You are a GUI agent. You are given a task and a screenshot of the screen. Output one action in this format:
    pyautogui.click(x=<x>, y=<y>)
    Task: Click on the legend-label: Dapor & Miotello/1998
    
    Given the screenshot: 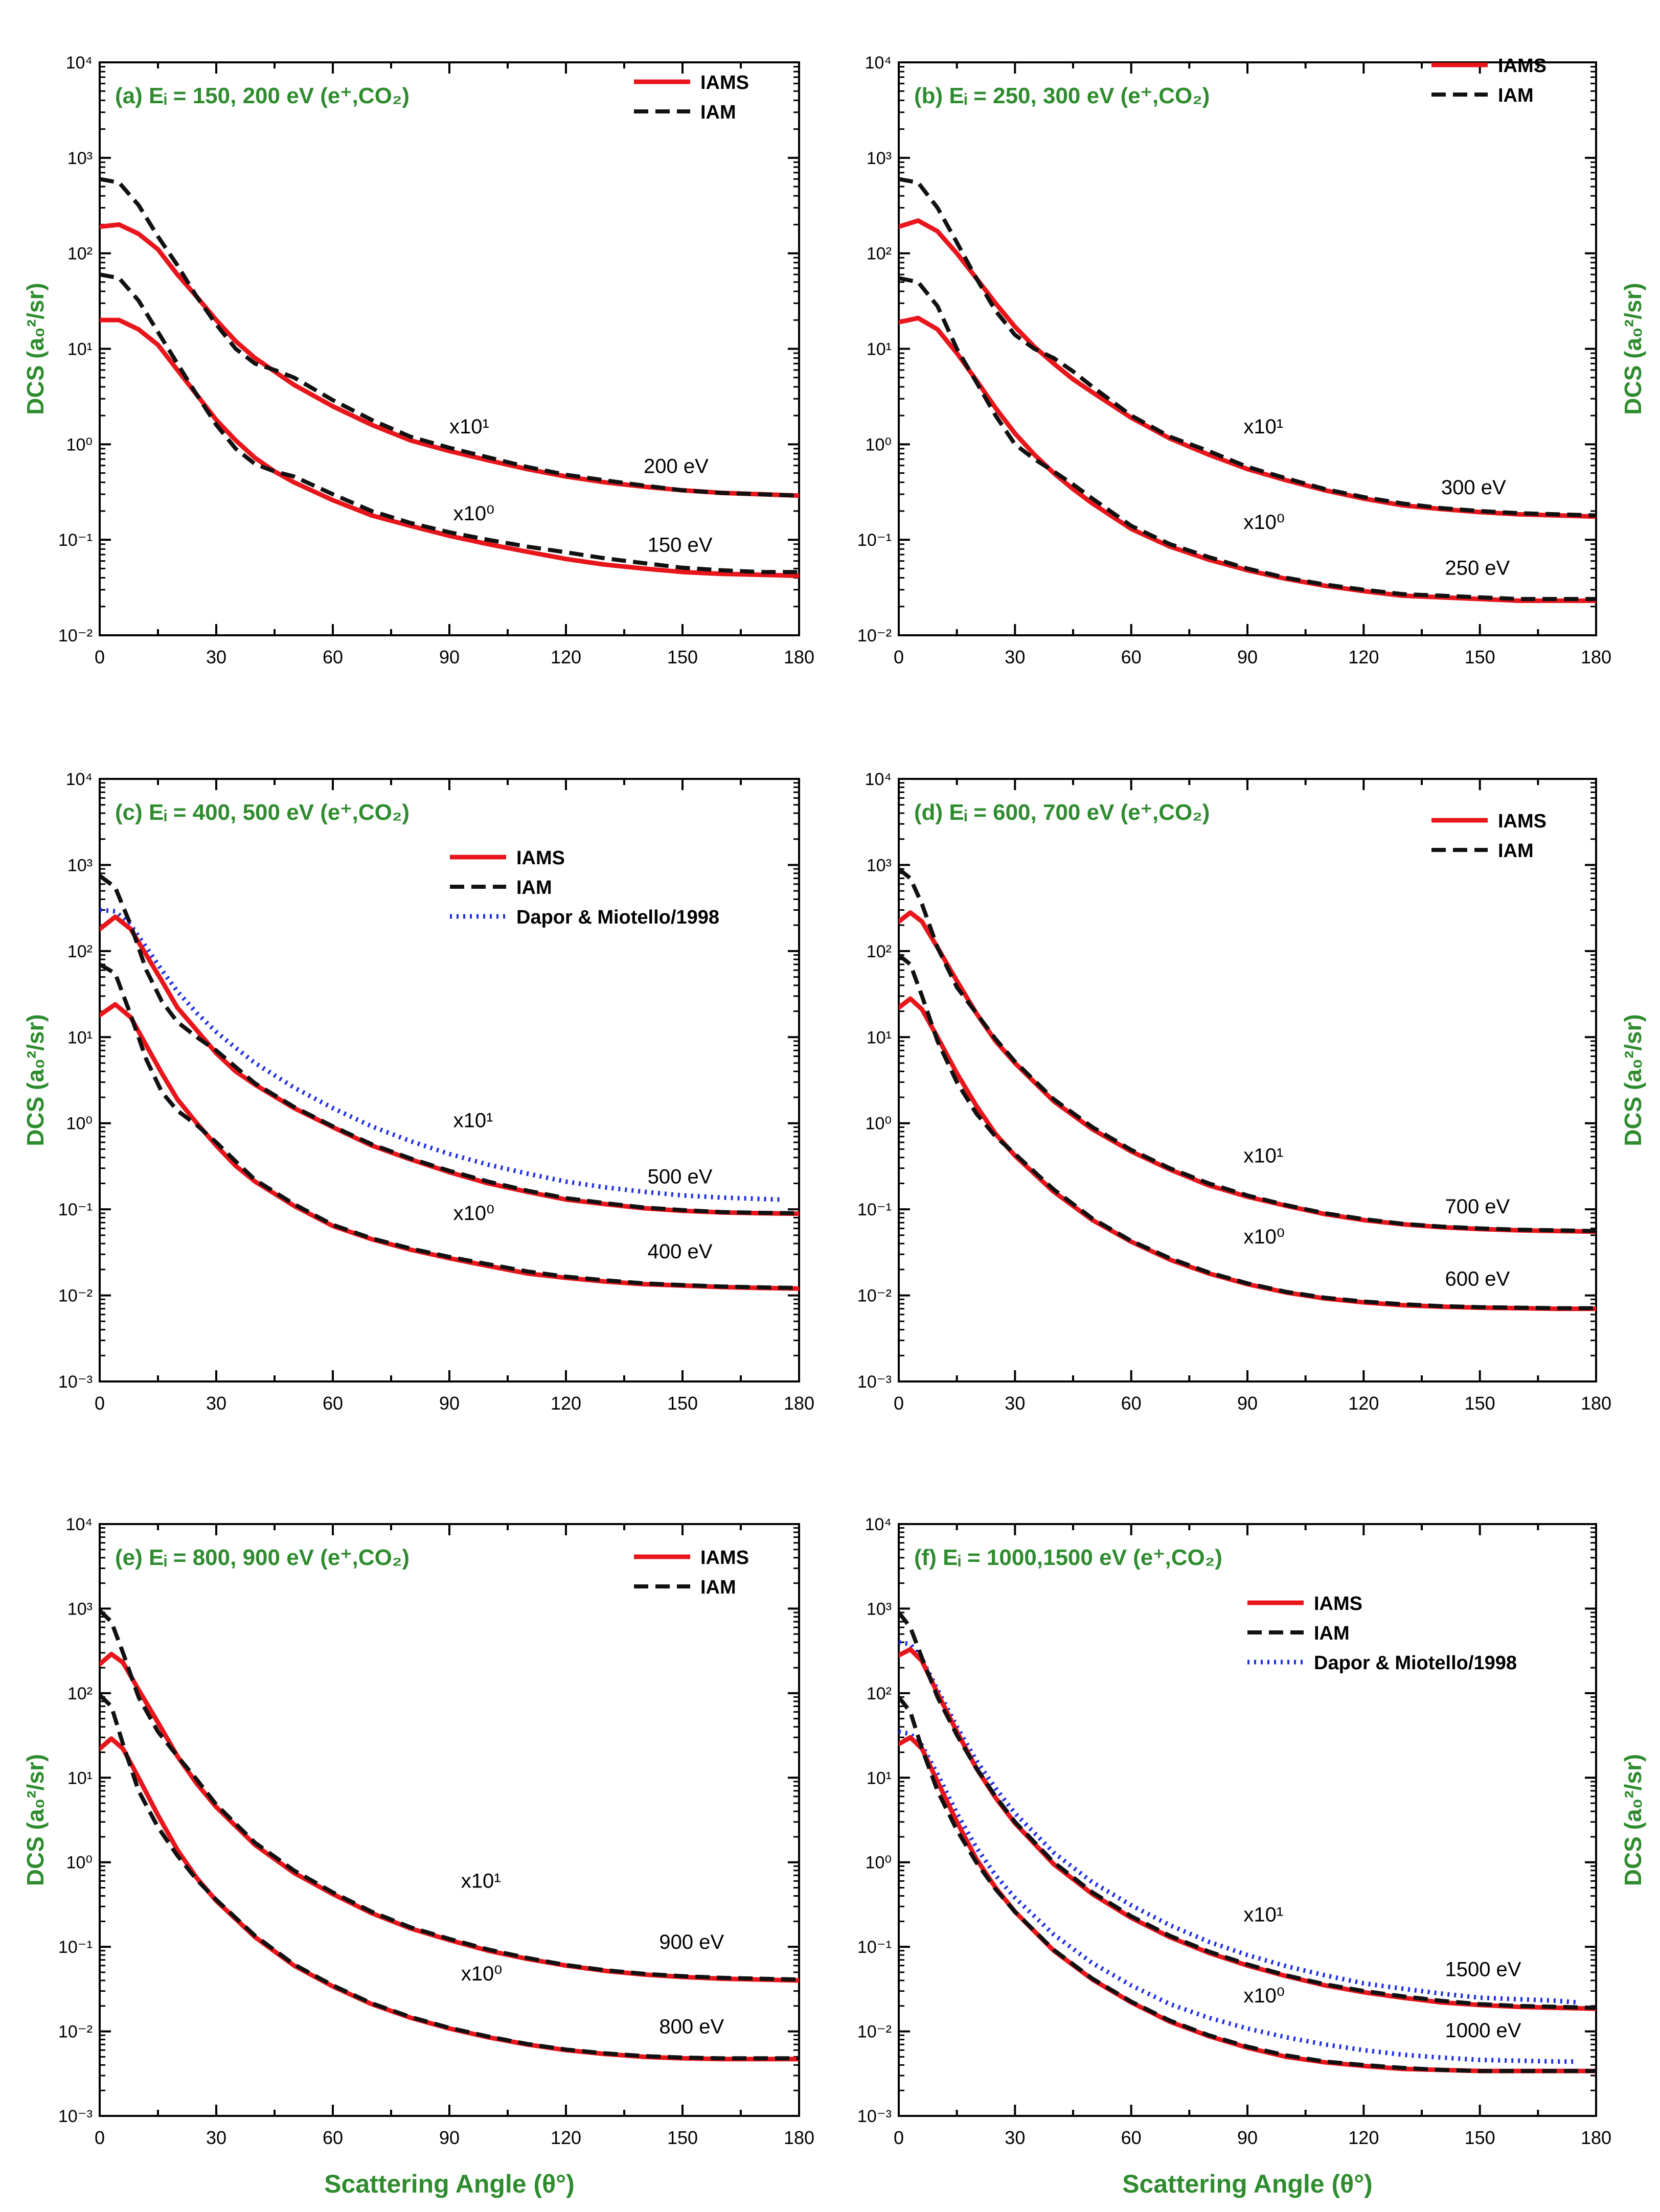 What is the action you would take?
    pyautogui.click(x=1415, y=1663)
    